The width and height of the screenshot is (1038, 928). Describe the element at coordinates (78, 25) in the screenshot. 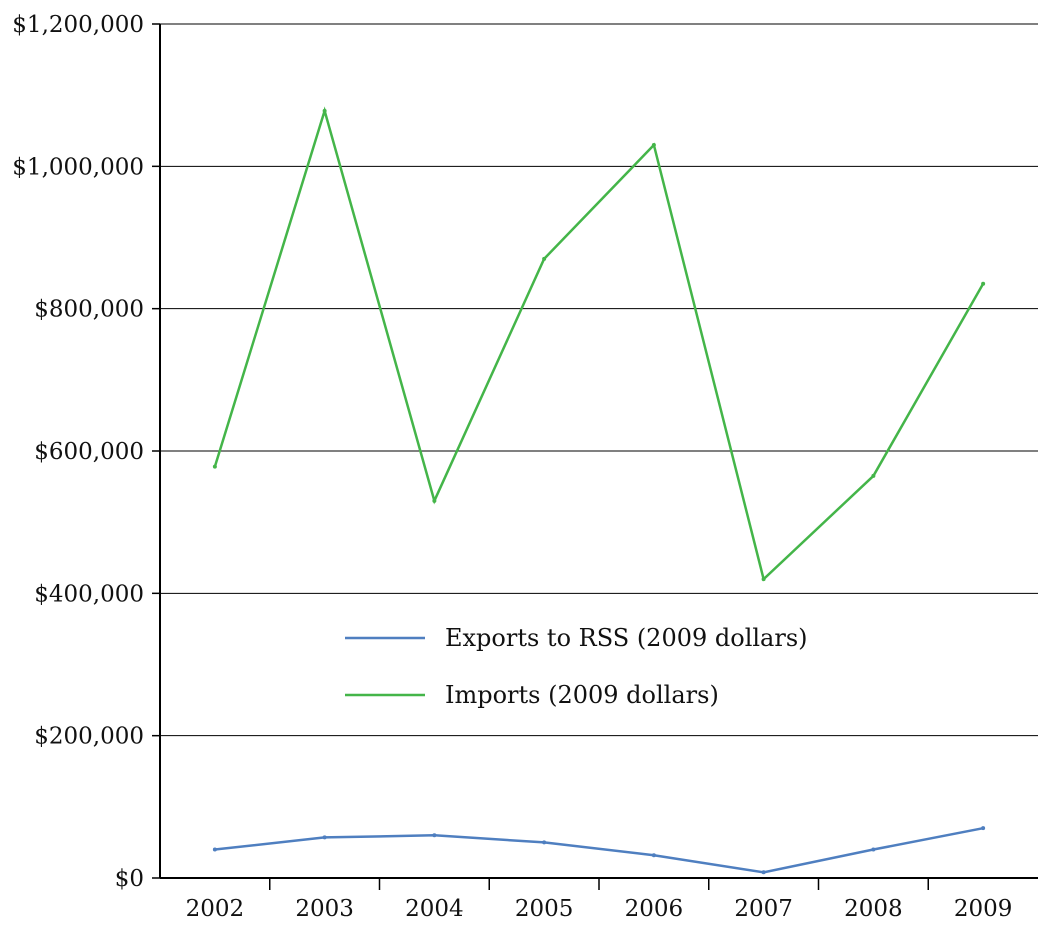

I see `y-tick-label: $1,200,000` at that location.